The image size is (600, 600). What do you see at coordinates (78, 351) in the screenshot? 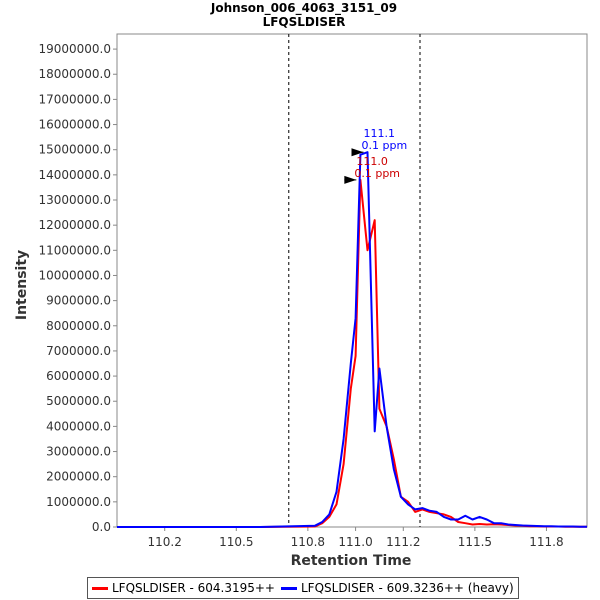
I see `y-tick-label: 7000000.0` at bounding box center [78, 351].